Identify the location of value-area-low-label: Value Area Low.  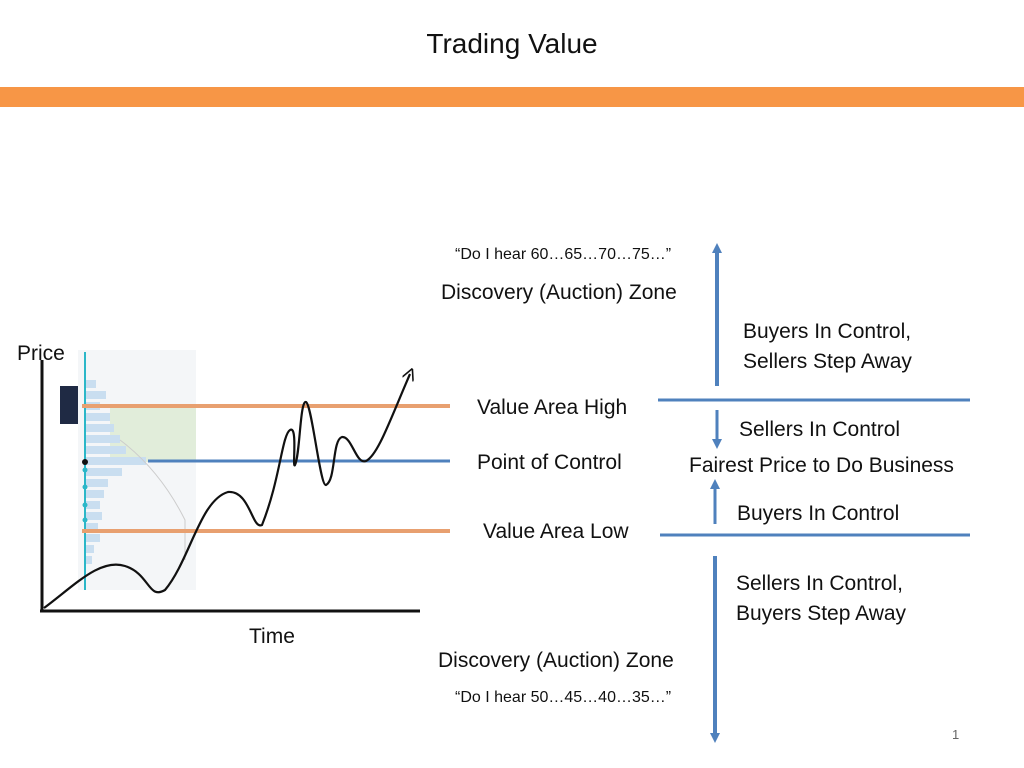
(556, 531).